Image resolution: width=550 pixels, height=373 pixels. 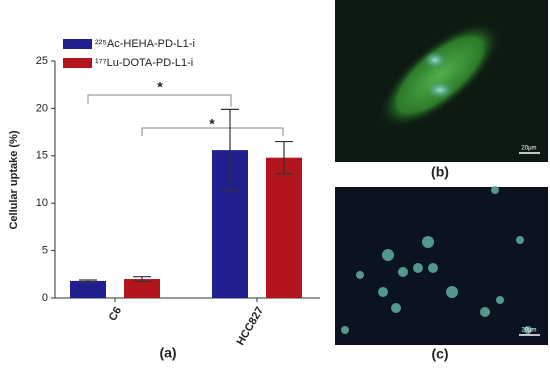 What do you see at coordinates (144, 63) in the screenshot?
I see `legend-label: ¹⁷⁷Lu-DOTA-PD-L1-i` at bounding box center [144, 63].